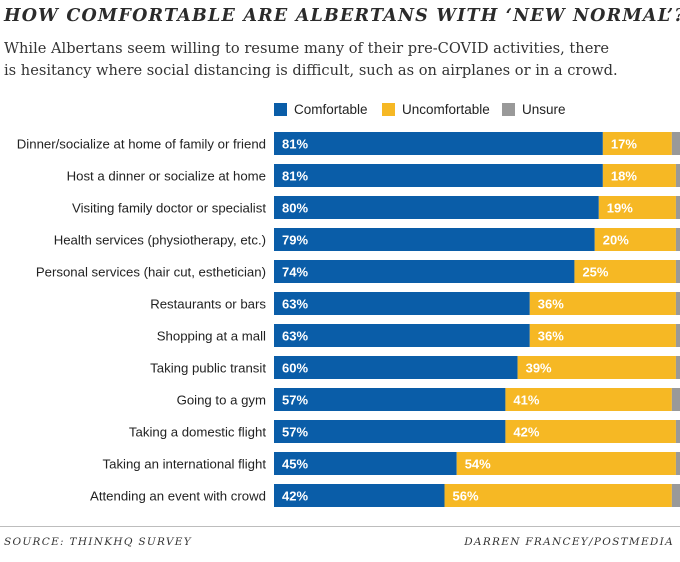 The width and height of the screenshot is (680, 562). I want to click on category-label: Attending an event with crowd, so click(178, 496).